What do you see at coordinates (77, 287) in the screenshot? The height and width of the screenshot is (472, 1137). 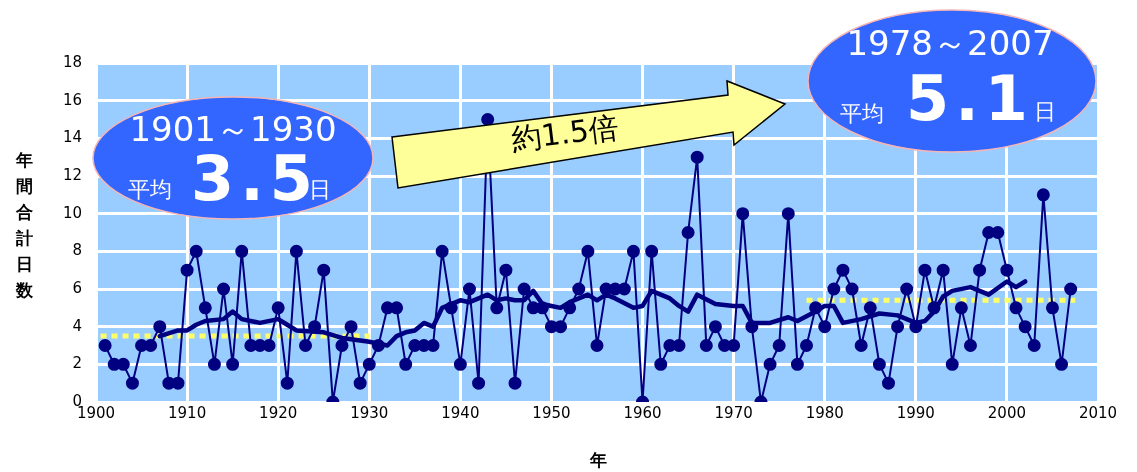 I see `y-tick-label: 6` at bounding box center [77, 287].